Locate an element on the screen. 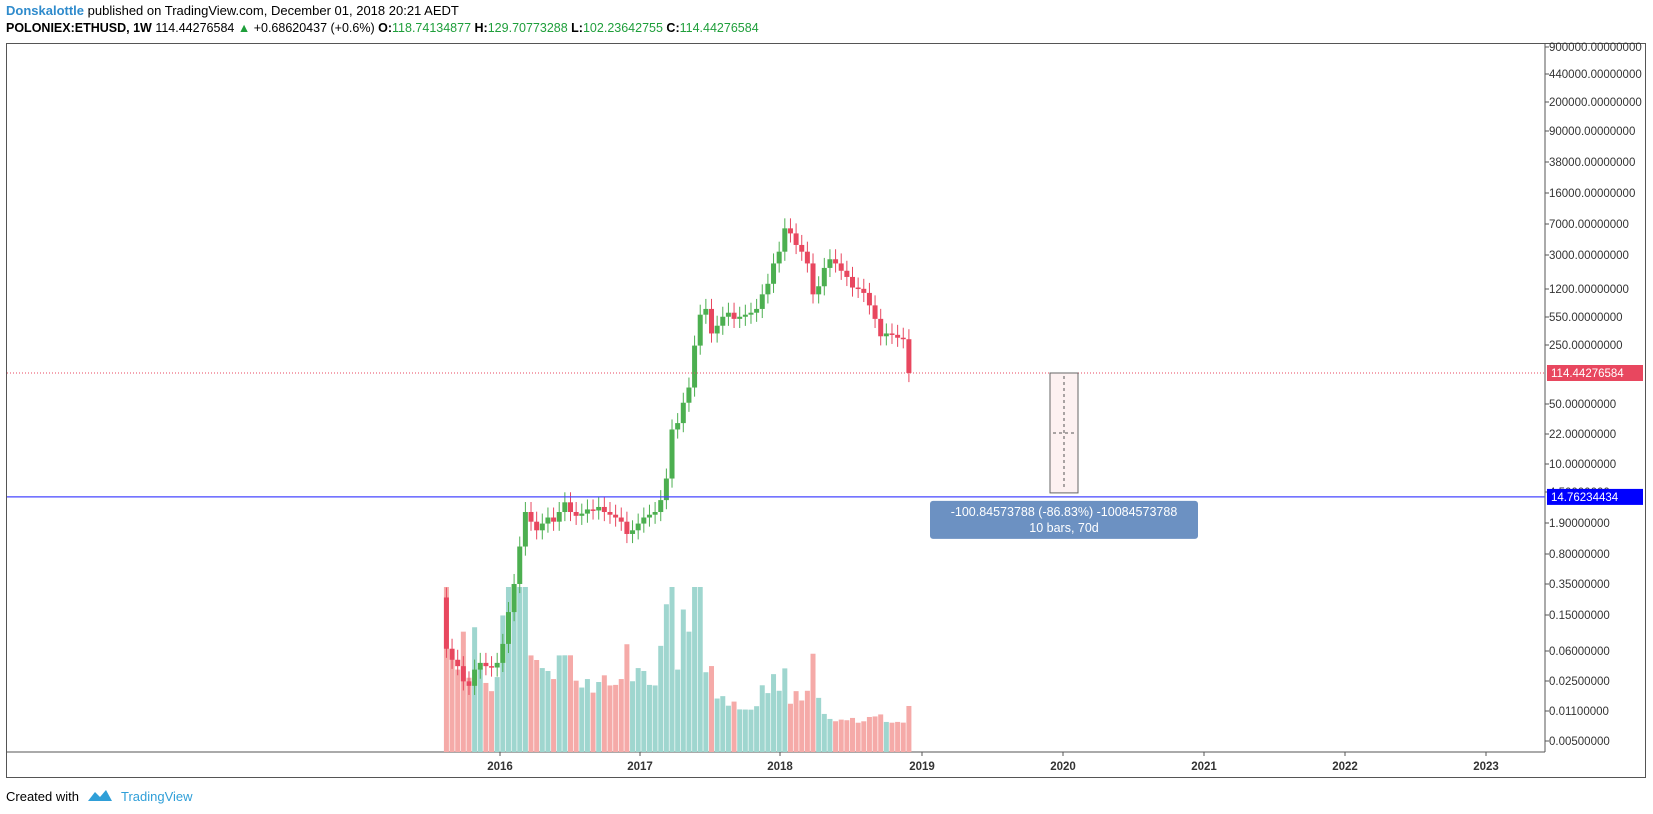  y-tick-label: 0.01100000 is located at coordinates (1579, 712).